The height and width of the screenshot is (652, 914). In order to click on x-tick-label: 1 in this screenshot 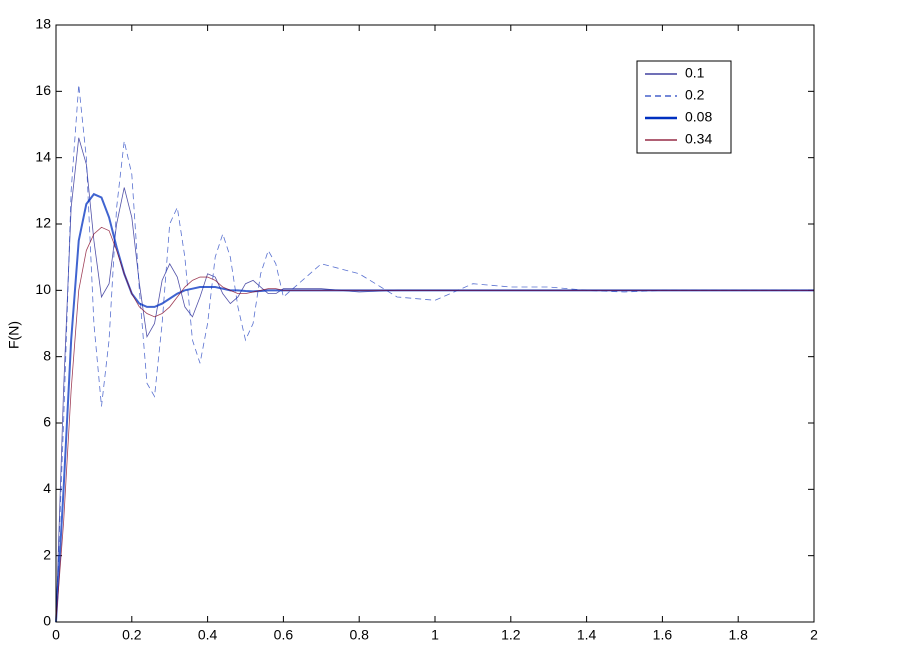, I will do `click(435, 635)`.